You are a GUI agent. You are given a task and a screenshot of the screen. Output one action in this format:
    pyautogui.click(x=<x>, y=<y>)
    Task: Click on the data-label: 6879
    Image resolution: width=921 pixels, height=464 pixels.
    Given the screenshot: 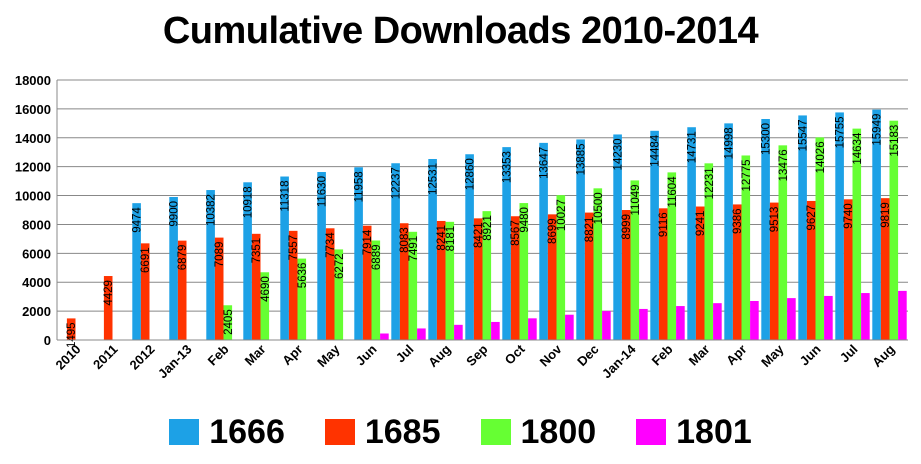 What is the action you would take?
    pyautogui.click(x=183, y=258)
    